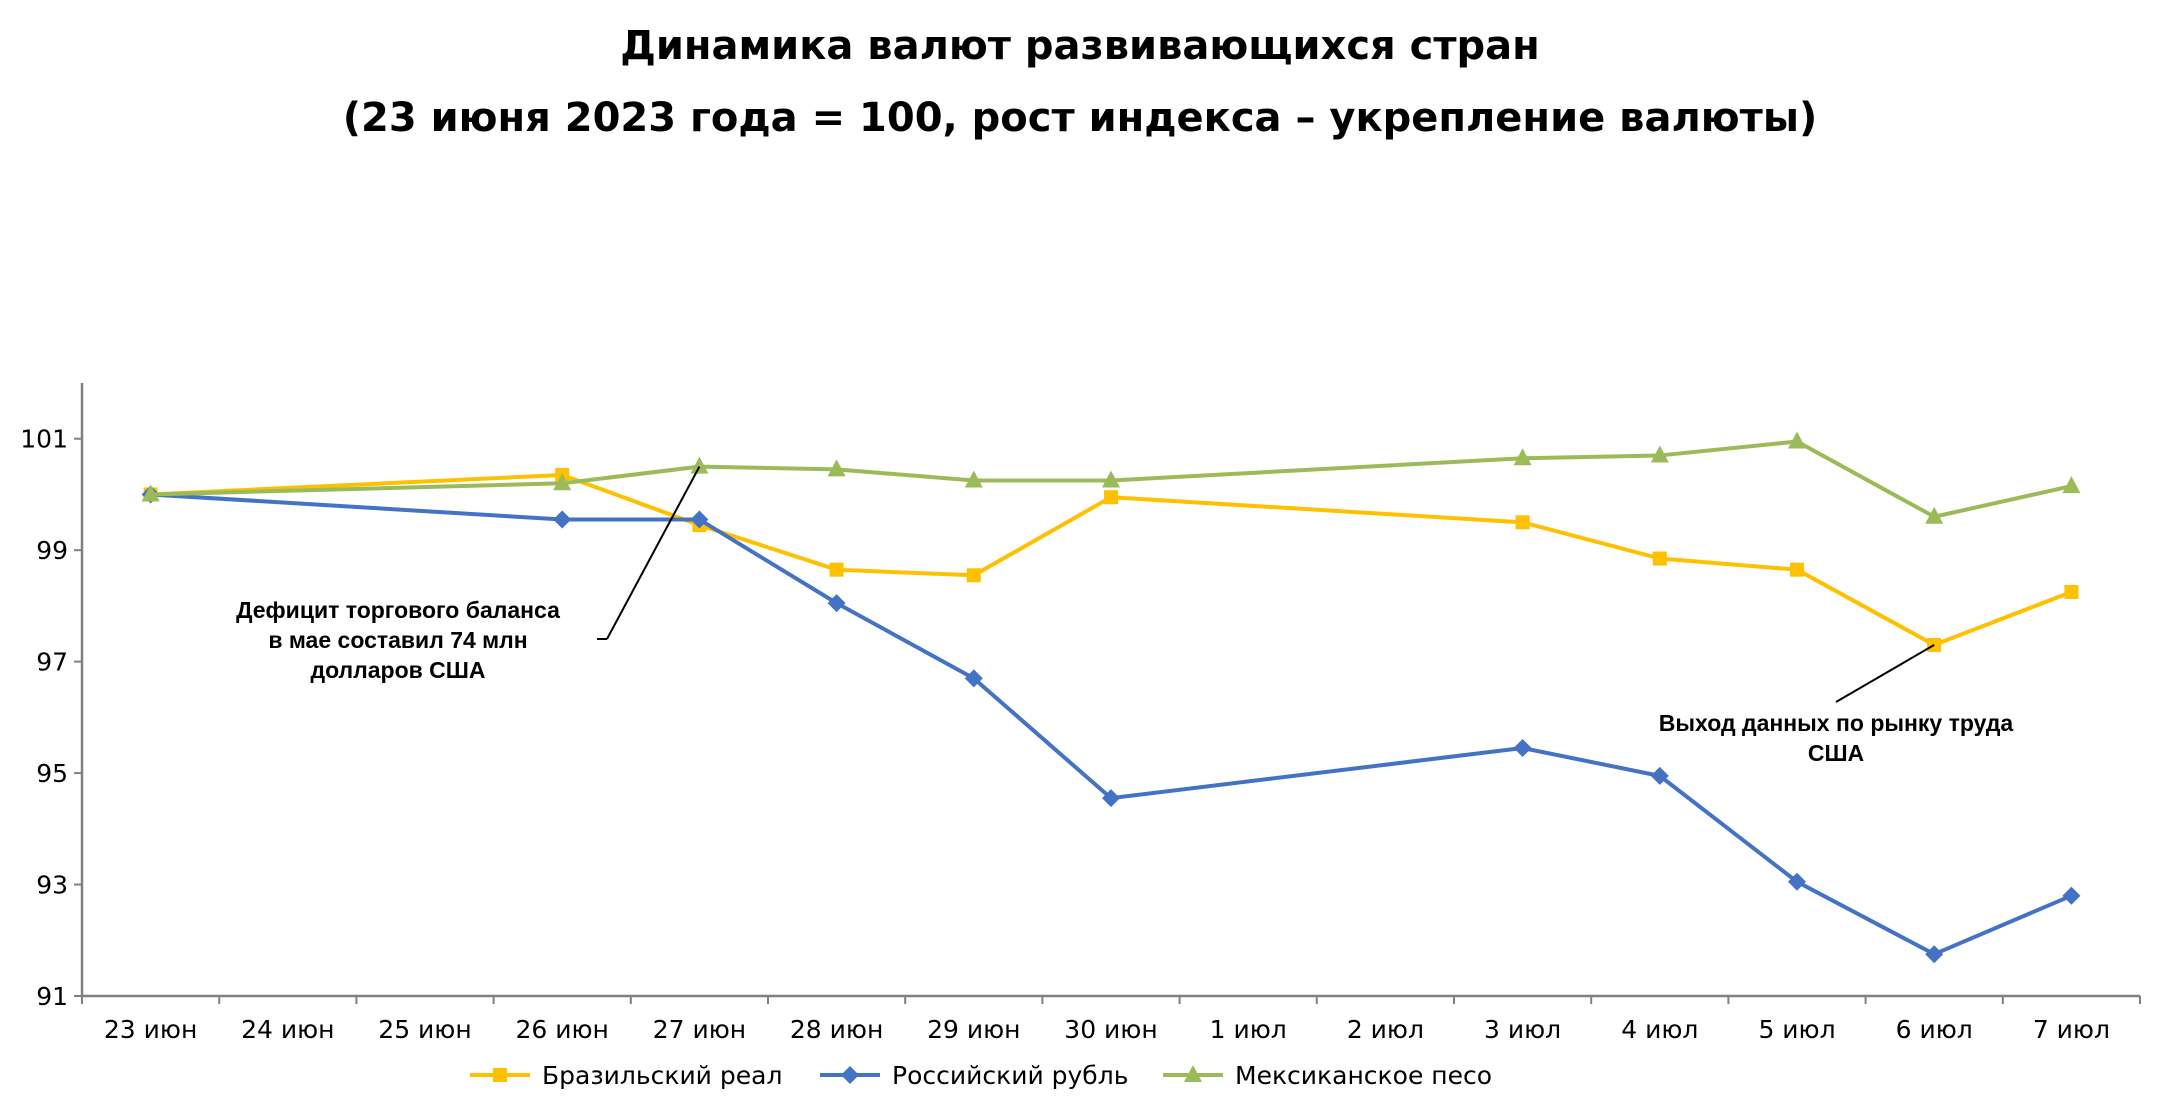 The image size is (2160, 1099). What do you see at coordinates (52, 773) in the screenshot?
I see `y-tick-label: 95` at bounding box center [52, 773].